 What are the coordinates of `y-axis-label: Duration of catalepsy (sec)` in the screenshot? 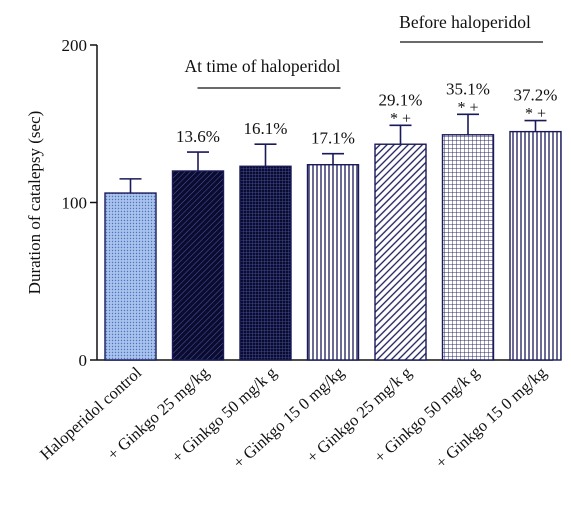 It's located at (34, 203).